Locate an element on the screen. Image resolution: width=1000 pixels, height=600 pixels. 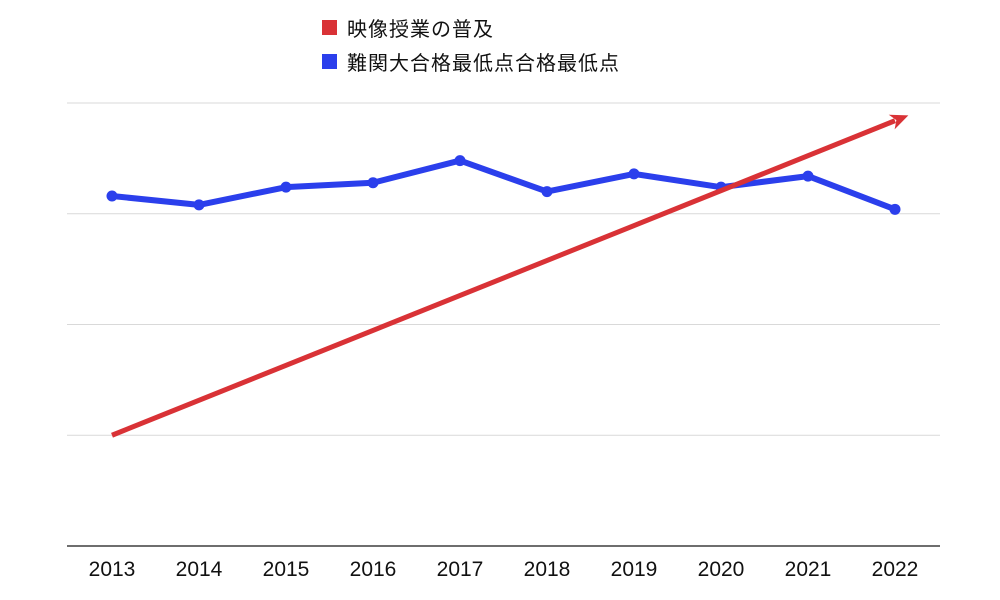
data-point-2014 is located at coordinates (199, 205).